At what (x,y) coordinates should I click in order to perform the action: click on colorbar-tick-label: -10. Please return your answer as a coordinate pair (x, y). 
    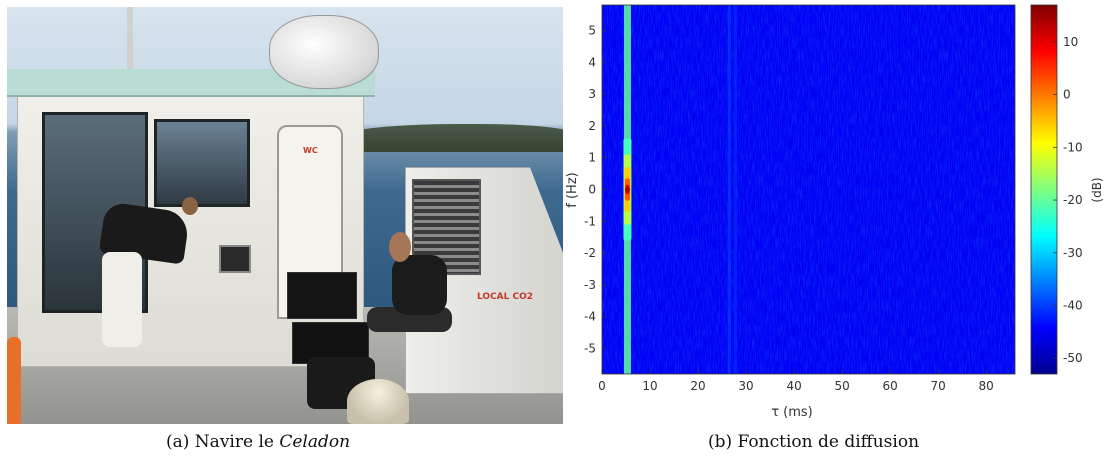
    Looking at the image, I should click on (1073, 147).